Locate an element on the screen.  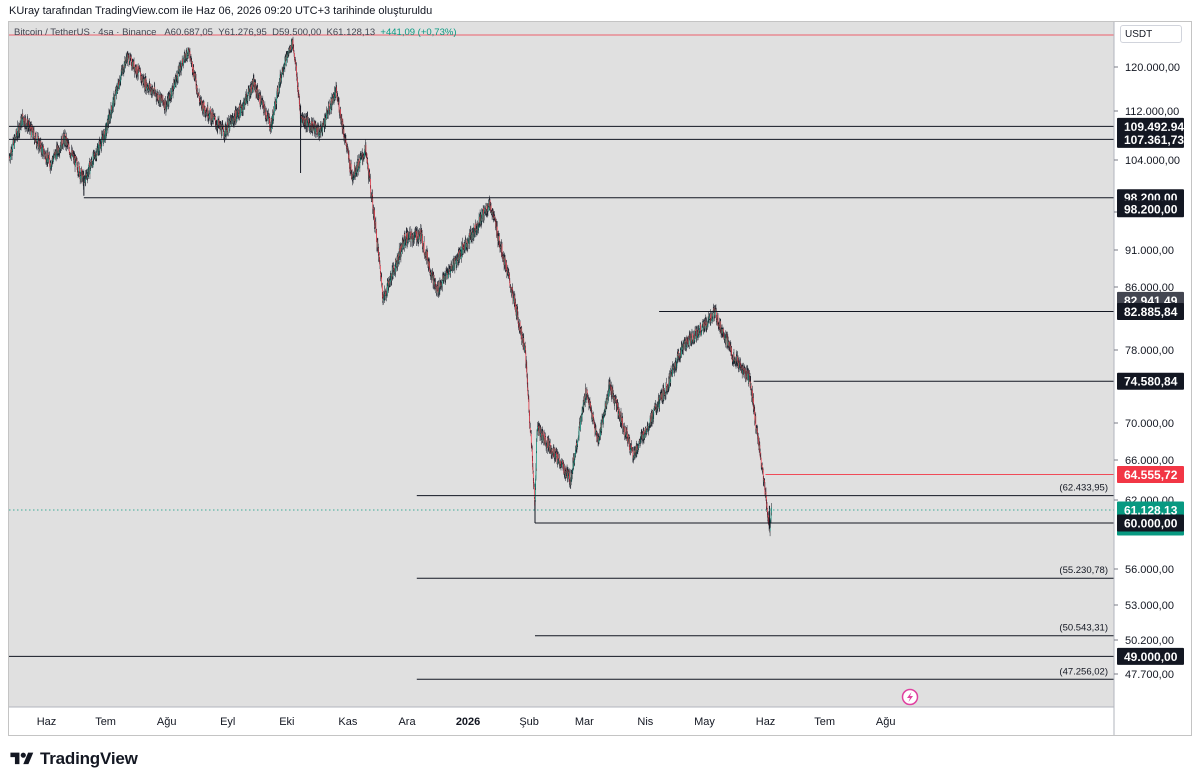
price-label-box is located at coordinates (1150, 139).